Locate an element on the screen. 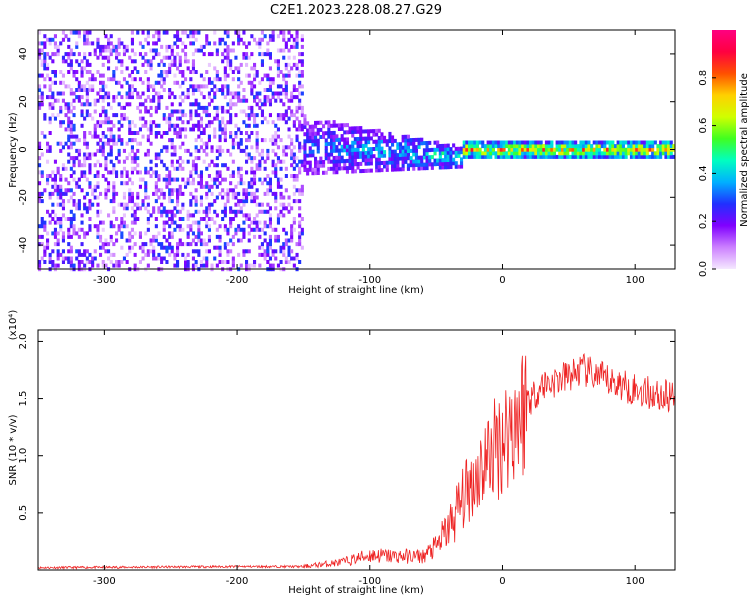  snr-ytick-label: 0.5 is located at coordinates (23, 513).